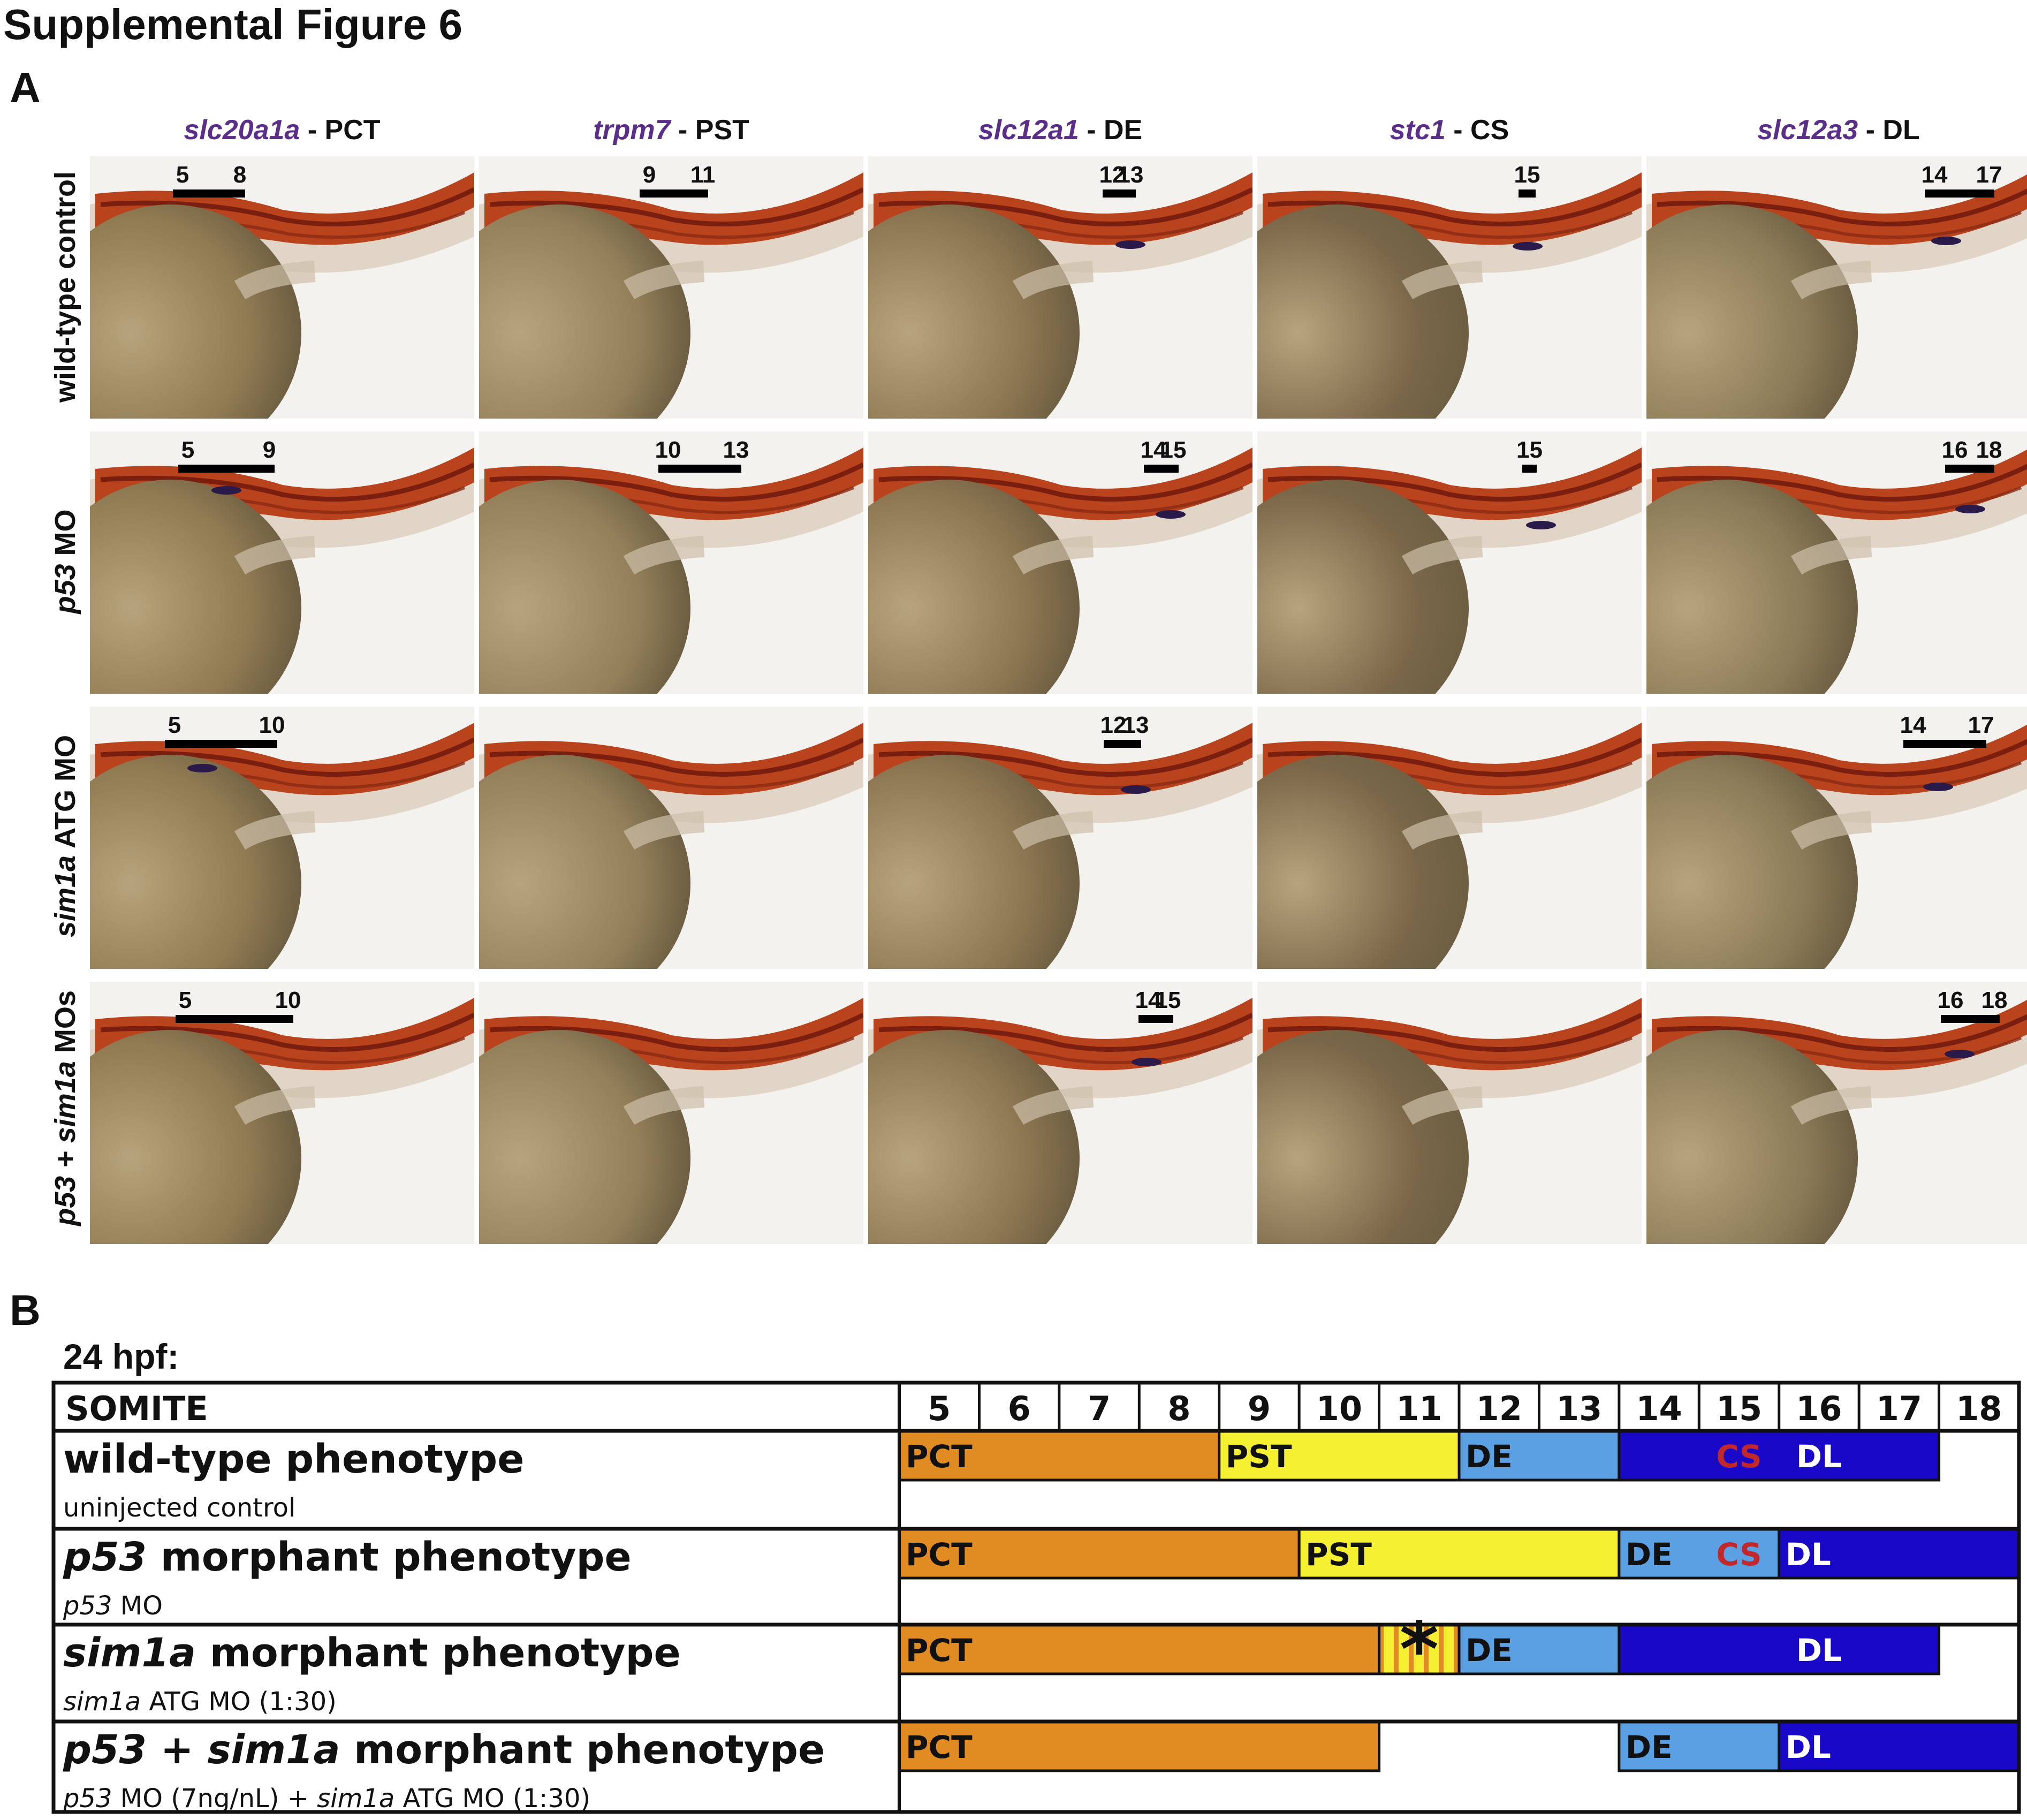 This screenshot has height=1820, width=2027. Describe the element at coordinates (272, 725) in the screenshot. I see `somite-end-label: 10` at that location.